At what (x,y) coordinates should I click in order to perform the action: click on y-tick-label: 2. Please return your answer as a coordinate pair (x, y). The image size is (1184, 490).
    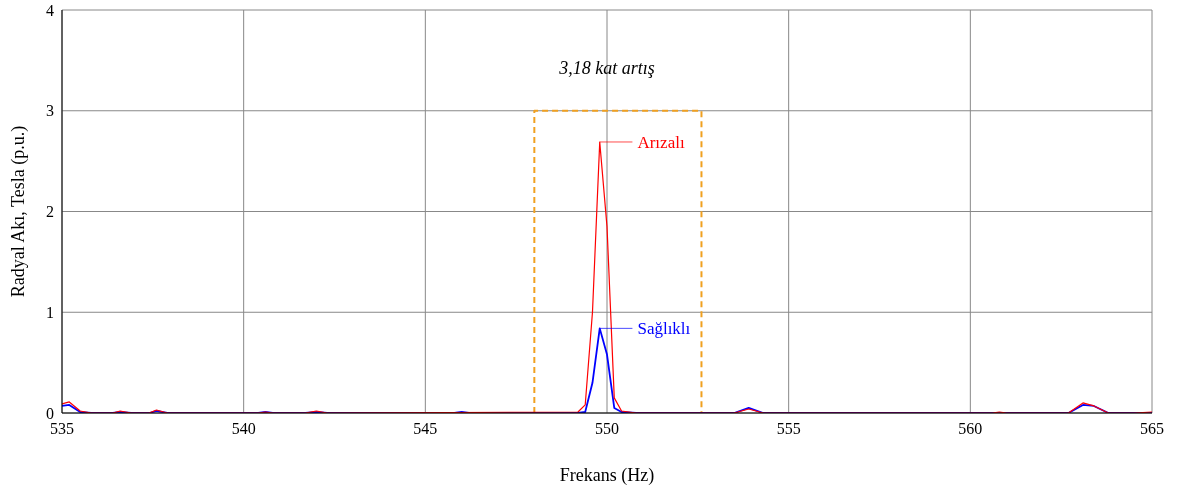
    Looking at the image, I should click on (50, 212).